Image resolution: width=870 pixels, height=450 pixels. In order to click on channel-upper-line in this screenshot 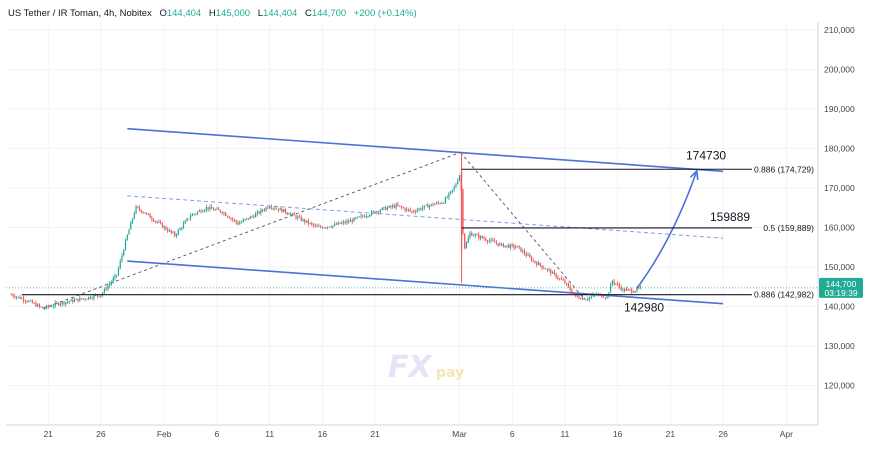, I will do `click(425, 150)`.